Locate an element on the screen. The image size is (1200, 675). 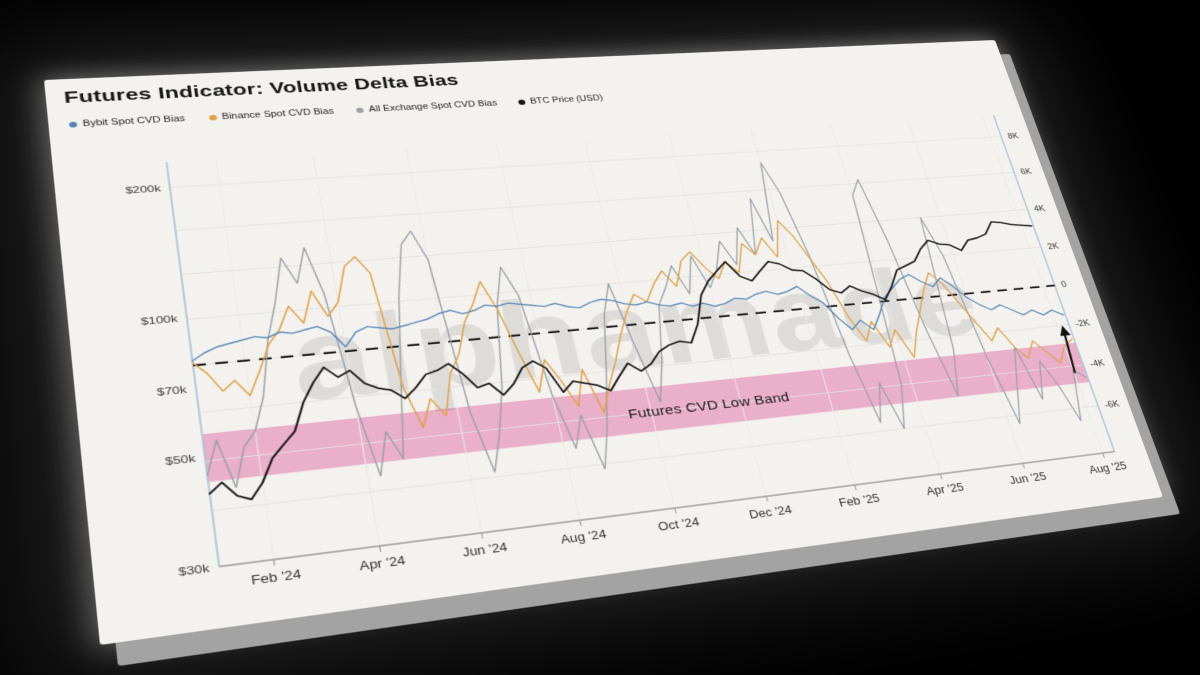
svg-text: 6K is located at coordinates (1027, 172).